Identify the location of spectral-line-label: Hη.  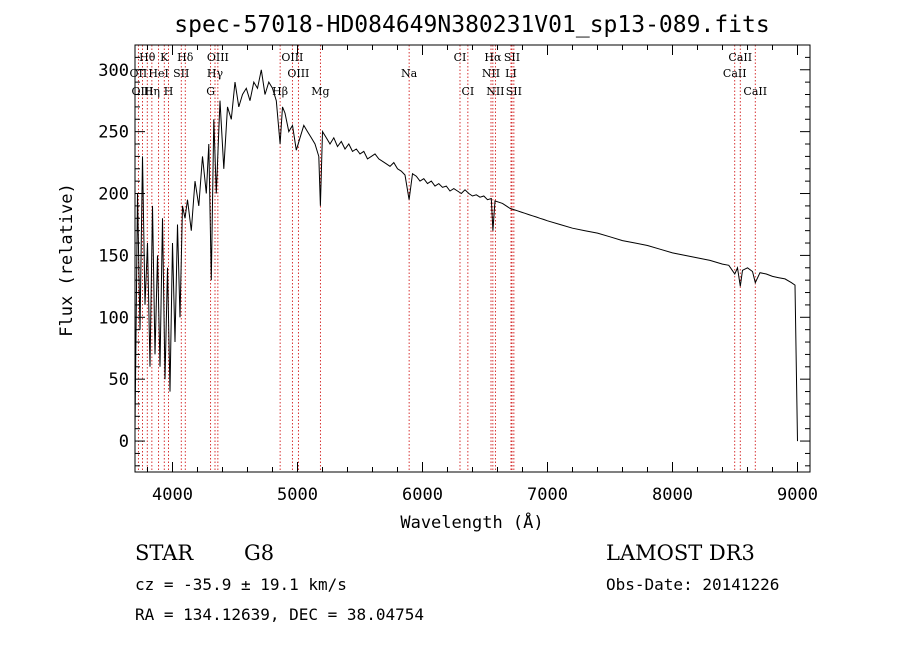
(152, 91).